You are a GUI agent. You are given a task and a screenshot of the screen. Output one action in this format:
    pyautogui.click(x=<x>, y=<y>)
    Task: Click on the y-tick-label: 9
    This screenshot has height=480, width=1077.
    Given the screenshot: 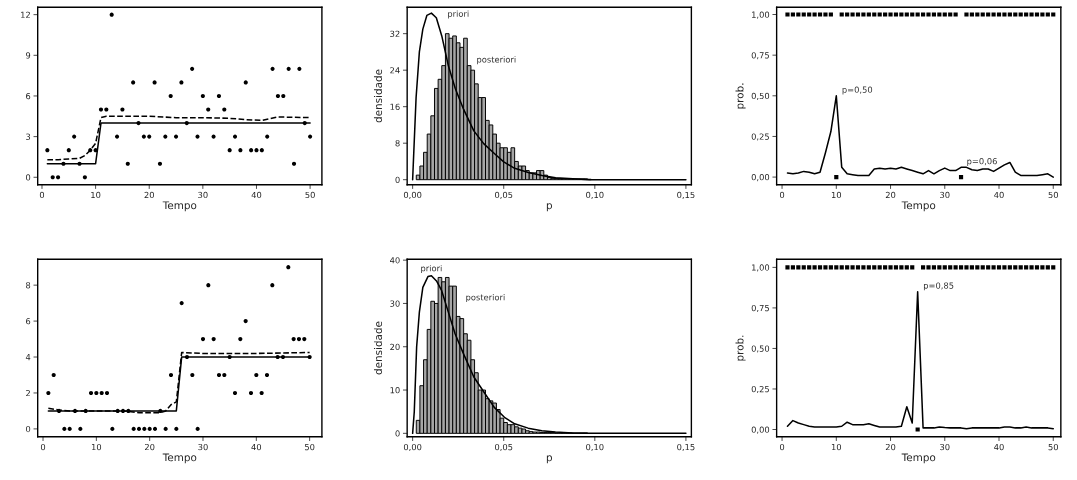 What is the action you would take?
    pyautogui.click(x=28, y=55)
    